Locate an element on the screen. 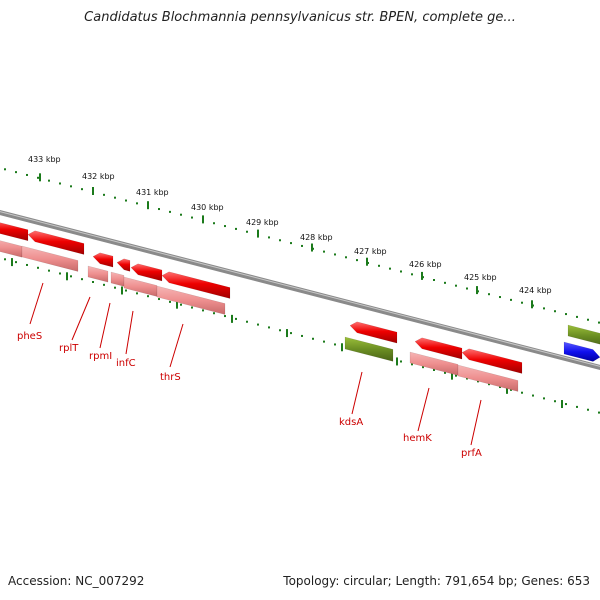  gene-label: hemK is located at coordinates (417, 438).